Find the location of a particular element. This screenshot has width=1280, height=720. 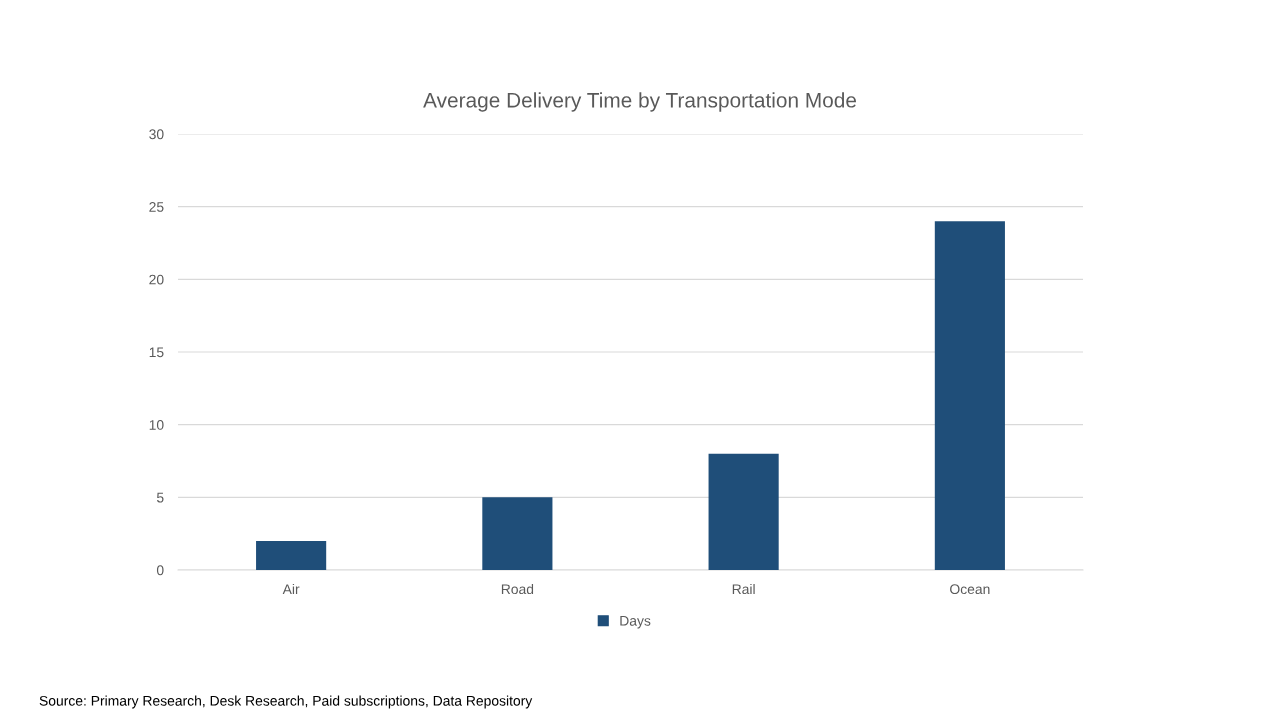

y-tick-label: 25 is located at coordinates (156, 207).